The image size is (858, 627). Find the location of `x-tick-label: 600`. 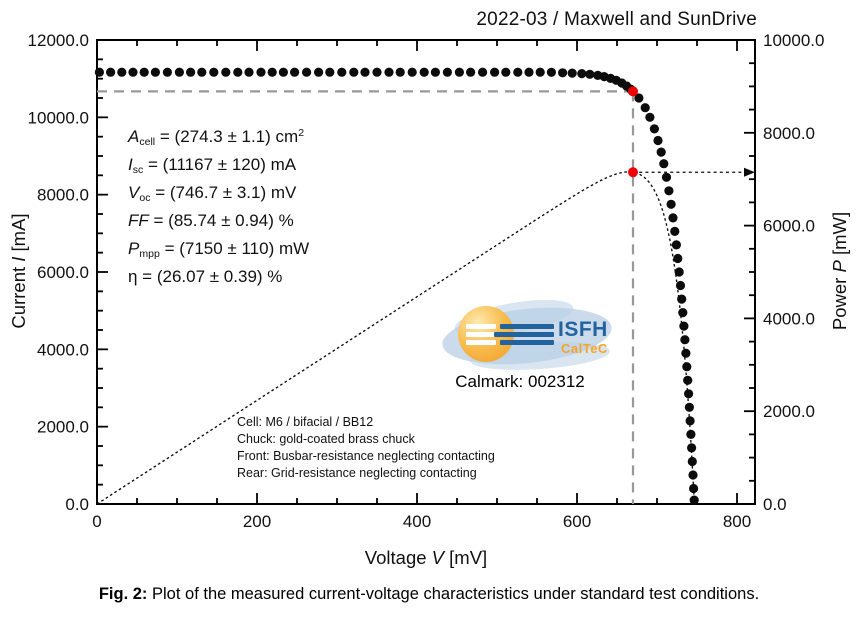

x-tick-label: 600 is located at coordinates (577, 521).